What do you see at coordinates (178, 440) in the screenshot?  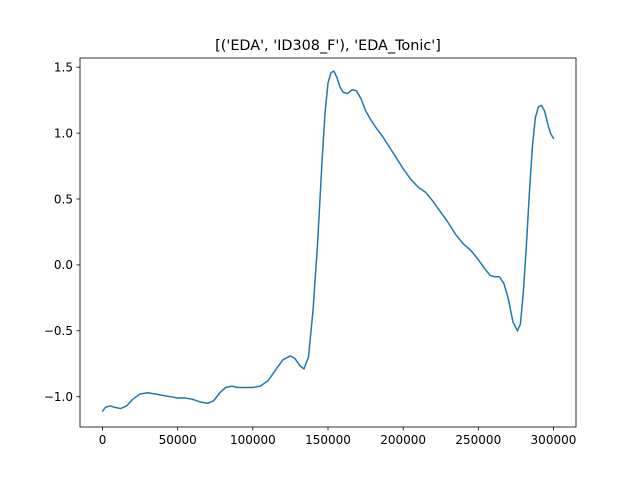 I see `x-tick-label: 50000` at bounding box center [178, 440].